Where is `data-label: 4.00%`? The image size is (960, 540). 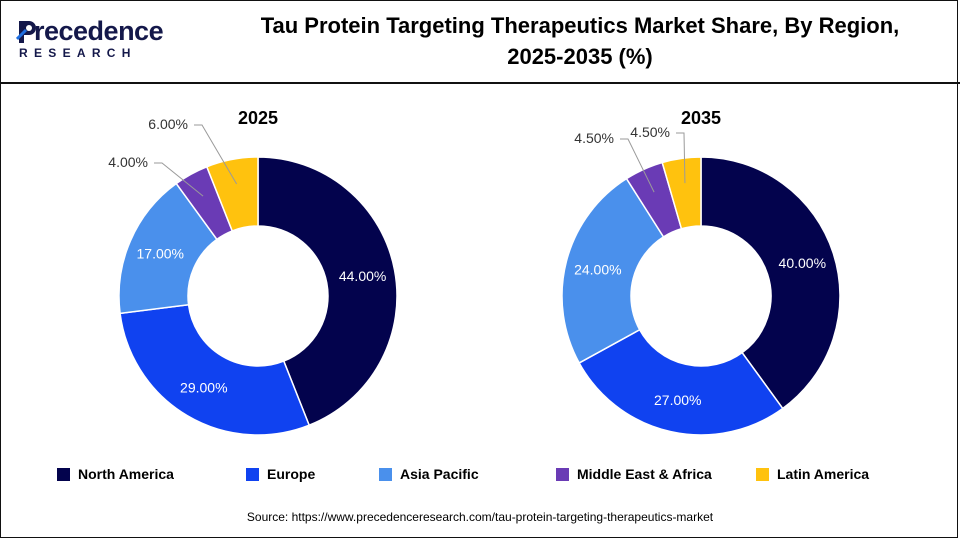 data-label: 4.00% is located at coordinates (128, 162).